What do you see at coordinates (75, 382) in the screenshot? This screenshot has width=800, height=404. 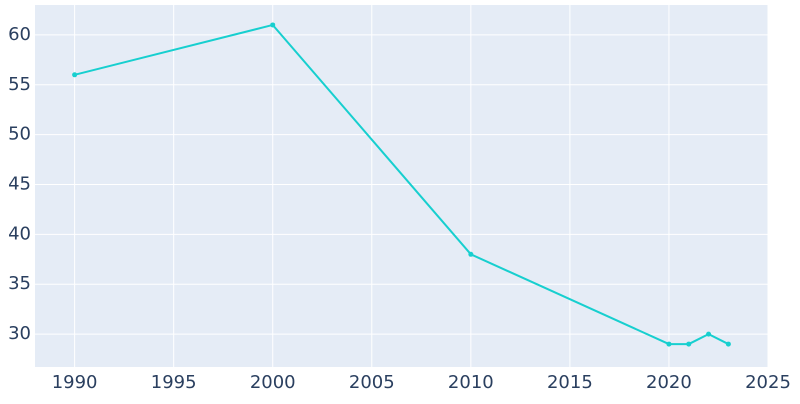 I see `x-tick-label: 1990` at bounding box center [75, 382].